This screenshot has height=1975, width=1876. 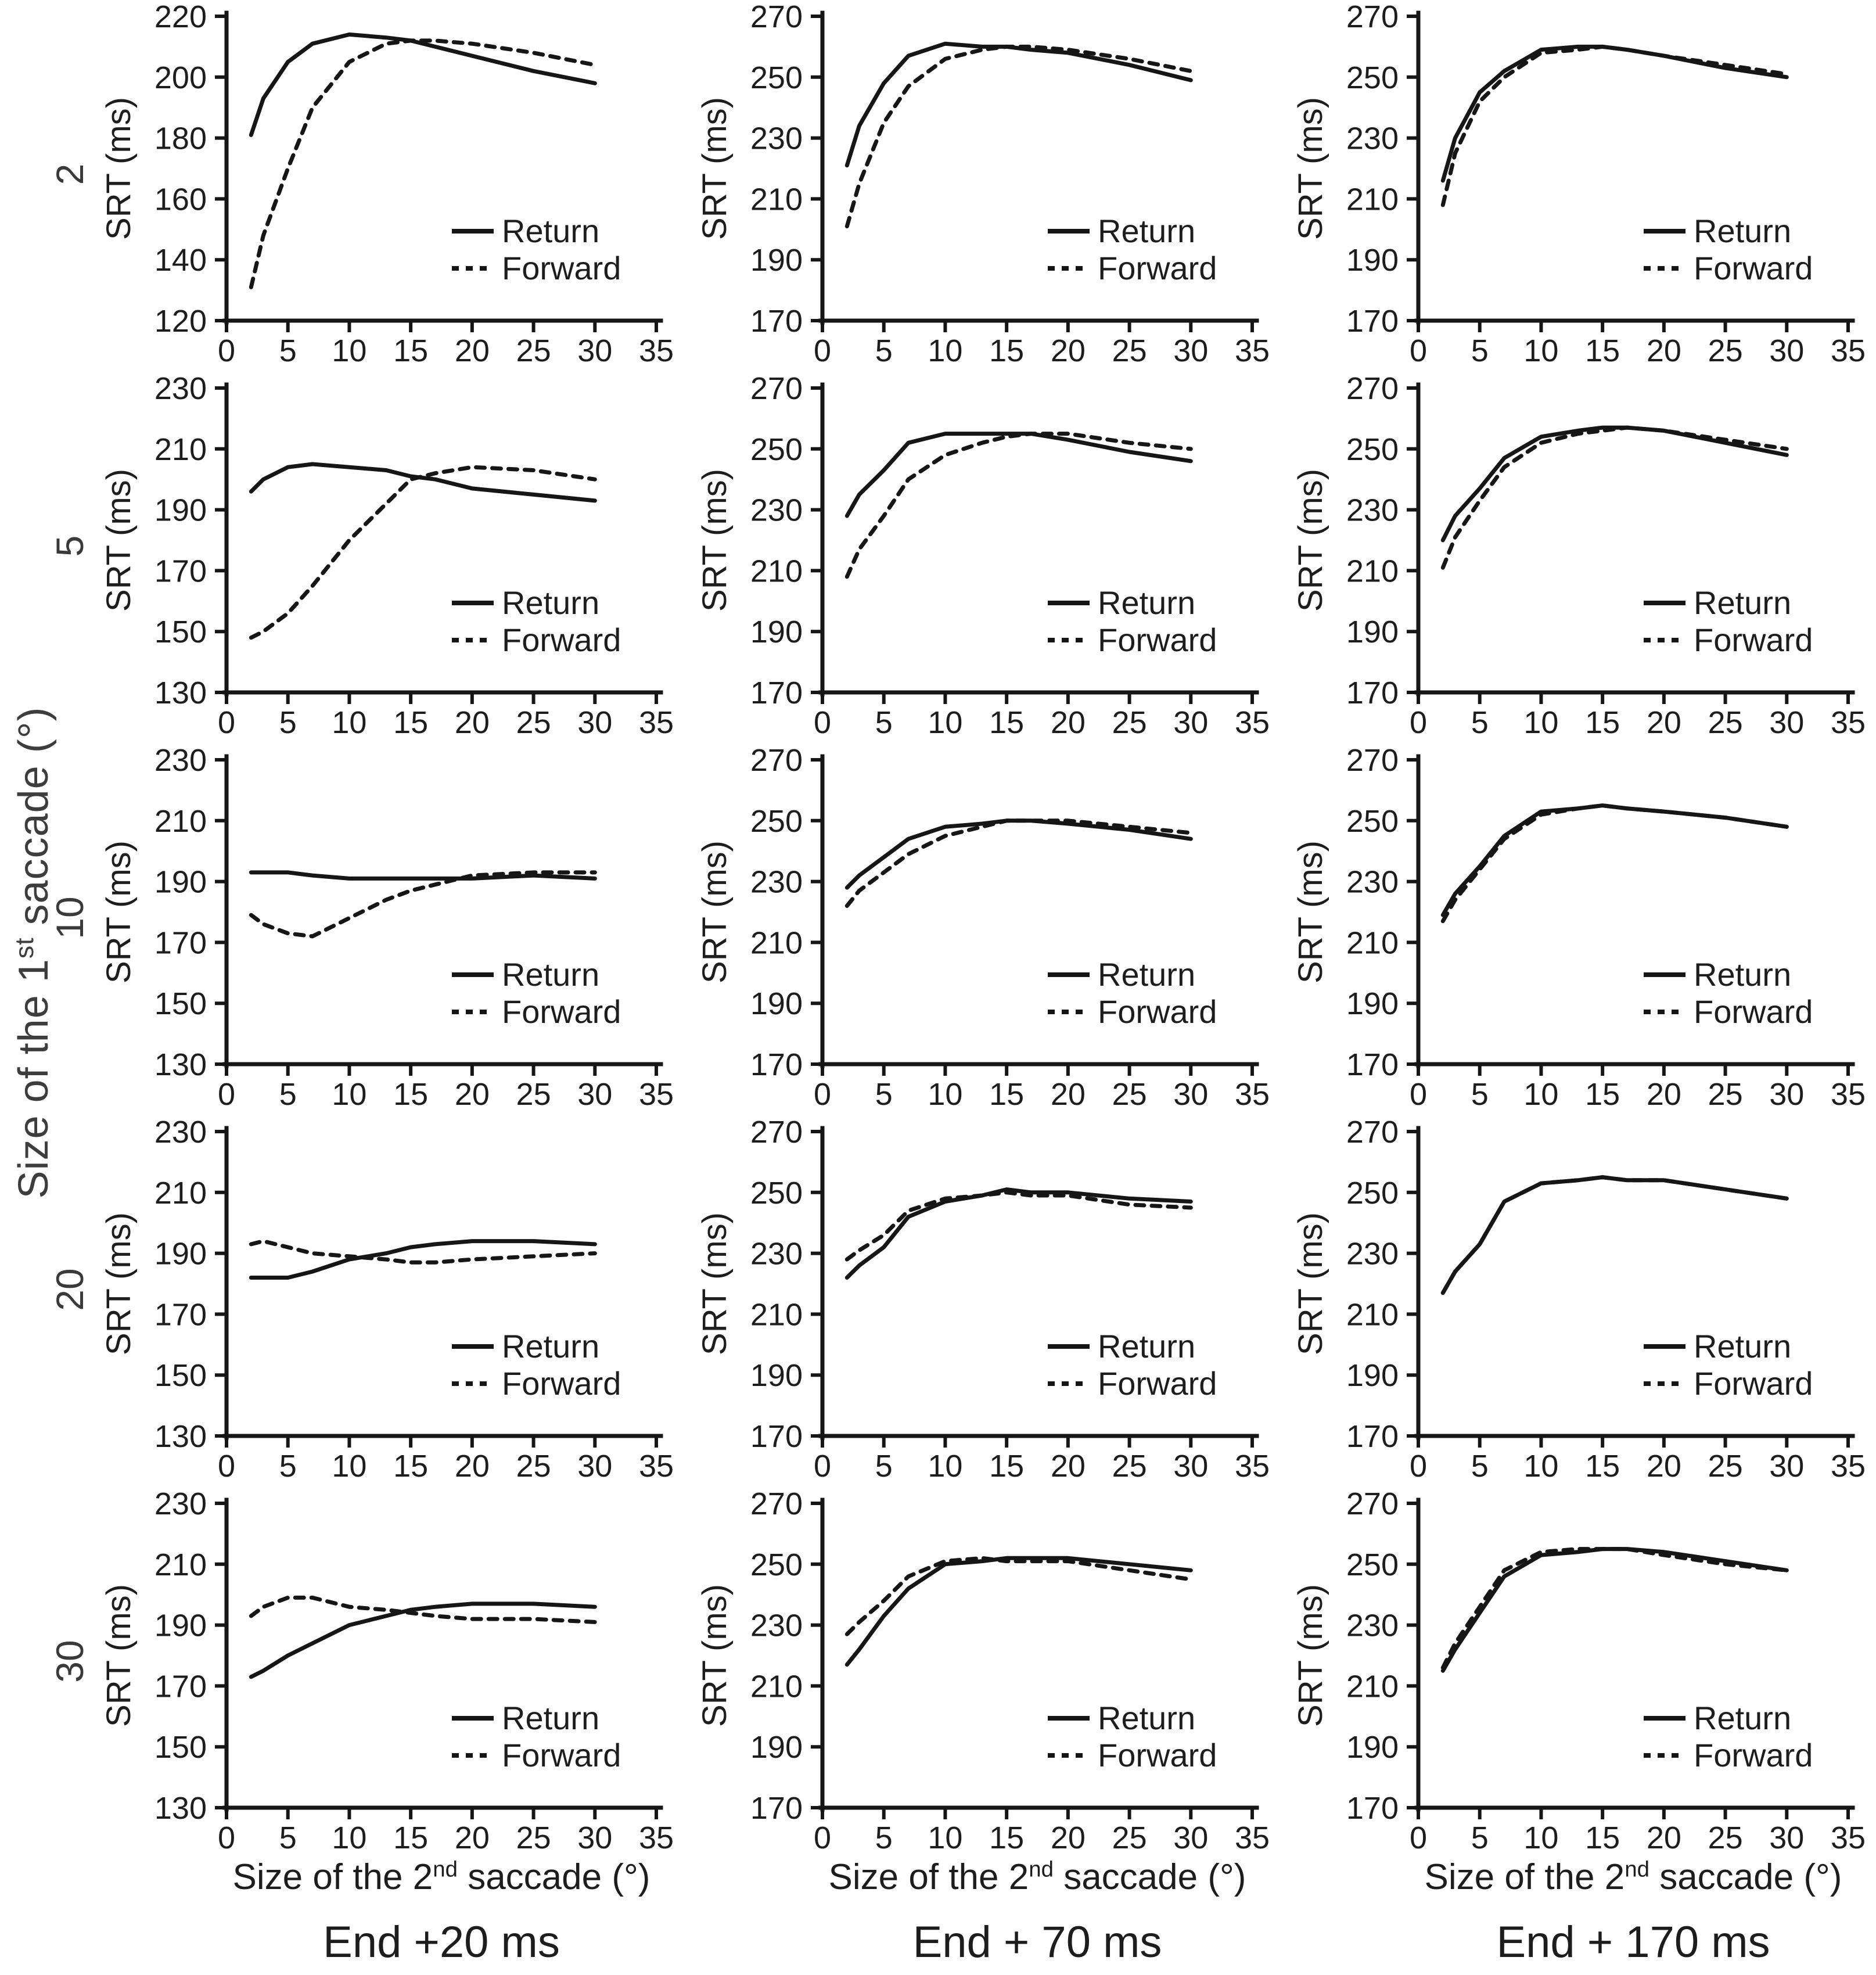 I want to click on global-y-axis-label-sup: st, so click(x=25, y=948).